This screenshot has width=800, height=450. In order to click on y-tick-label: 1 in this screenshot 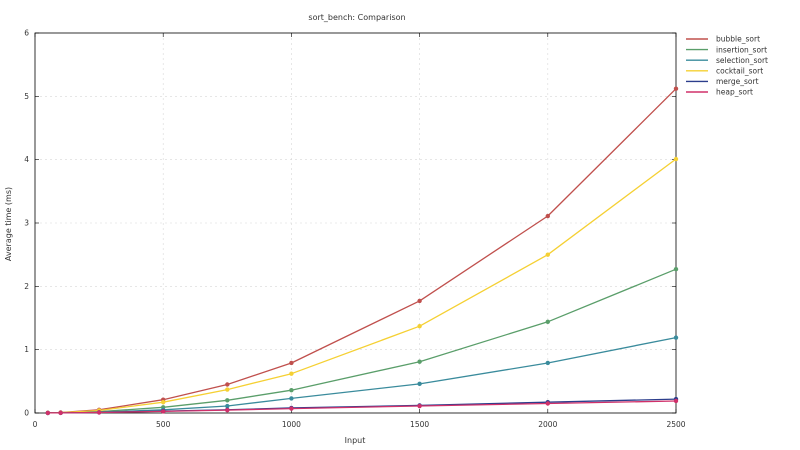, I will do `click(26, 349)`.